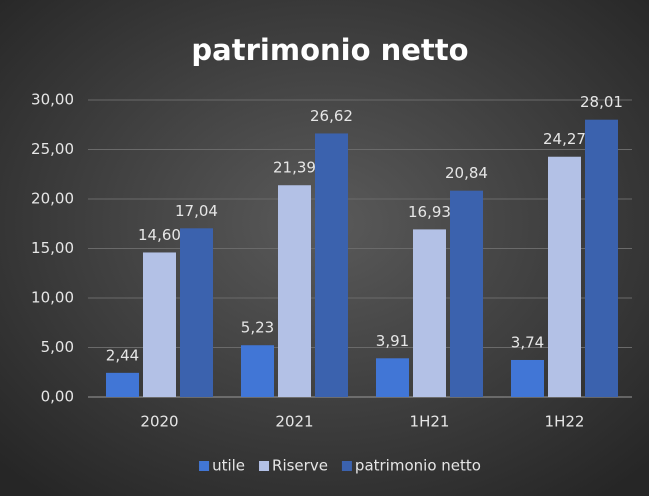 The height and width of the screenshot is (496, 649). What do you see at coordinates (57, 347) in the screenshot?
I see `y-tick-label: 5,00` at bounding box center [57, 347].